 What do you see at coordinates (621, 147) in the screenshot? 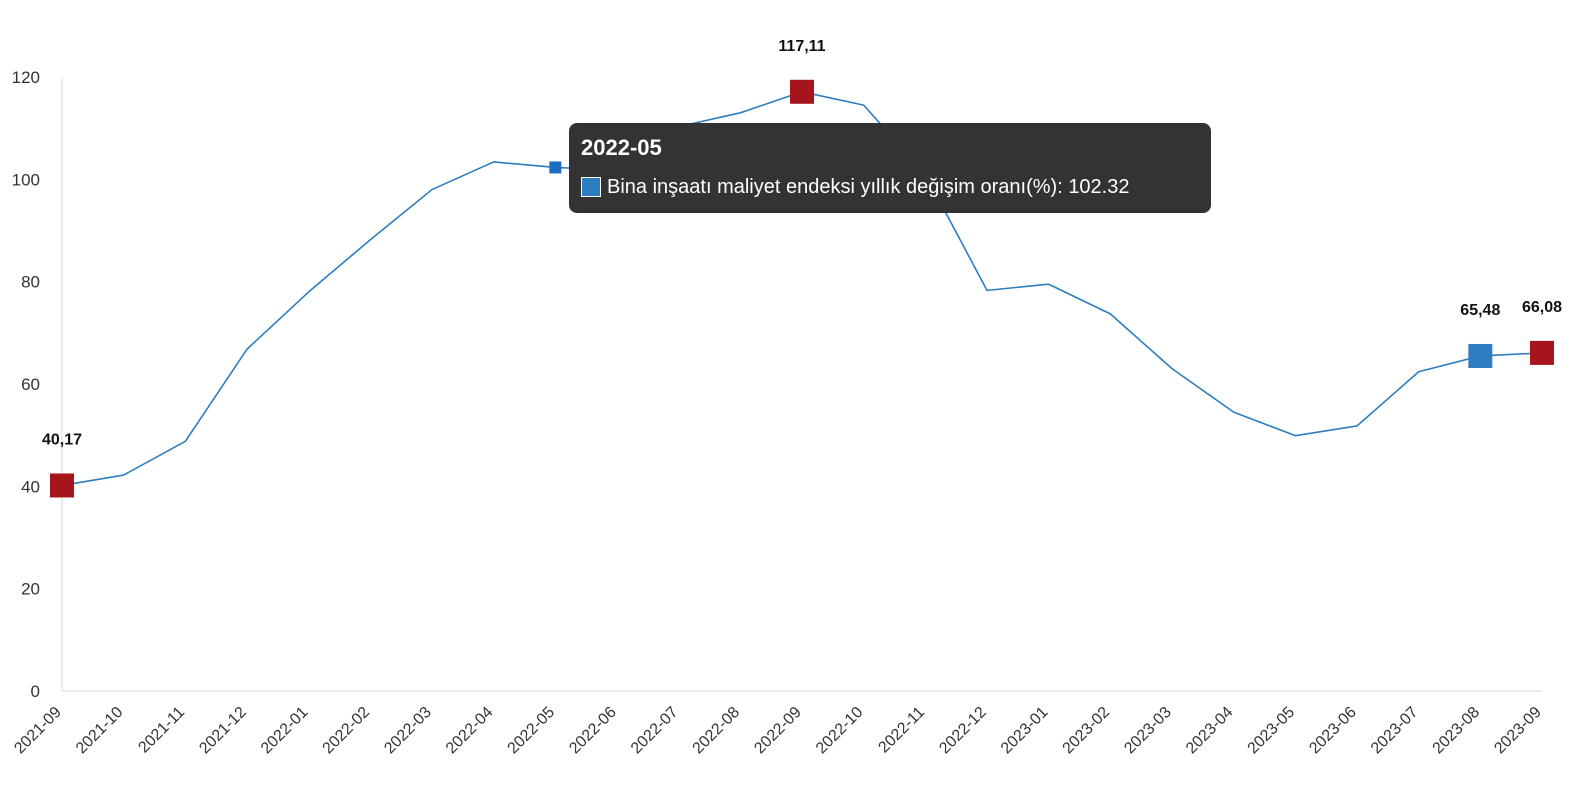
I see `tooltip-title: 2022-05` at bounding box center [621, 147].